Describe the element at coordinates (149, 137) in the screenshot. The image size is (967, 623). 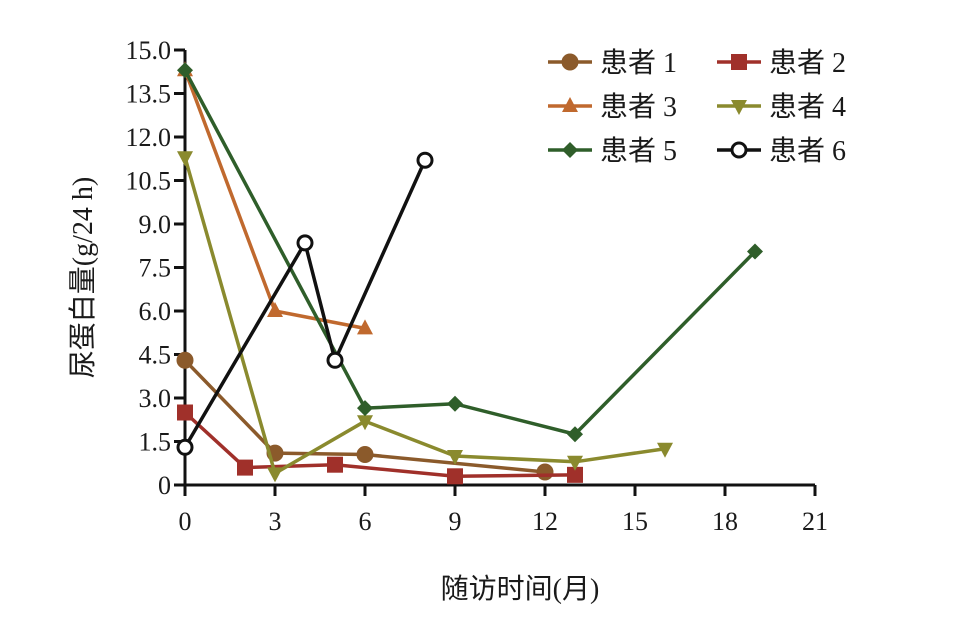
I see `y-tick-label: 12.0` at that location.